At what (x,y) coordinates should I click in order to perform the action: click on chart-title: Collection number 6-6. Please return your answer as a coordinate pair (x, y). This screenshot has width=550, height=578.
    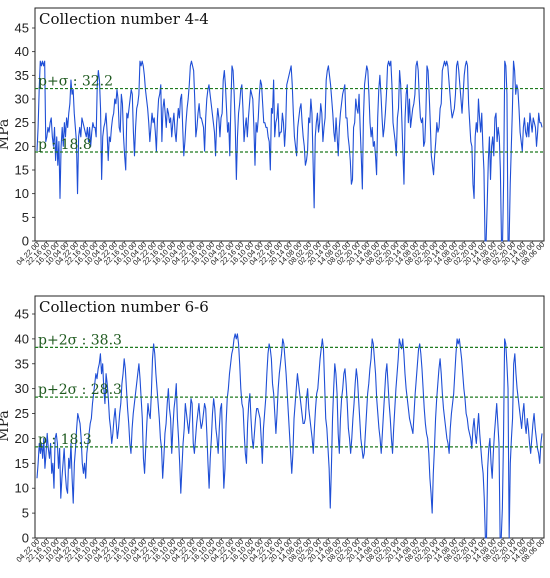
    Looking at the image, I should click on (124, 307).